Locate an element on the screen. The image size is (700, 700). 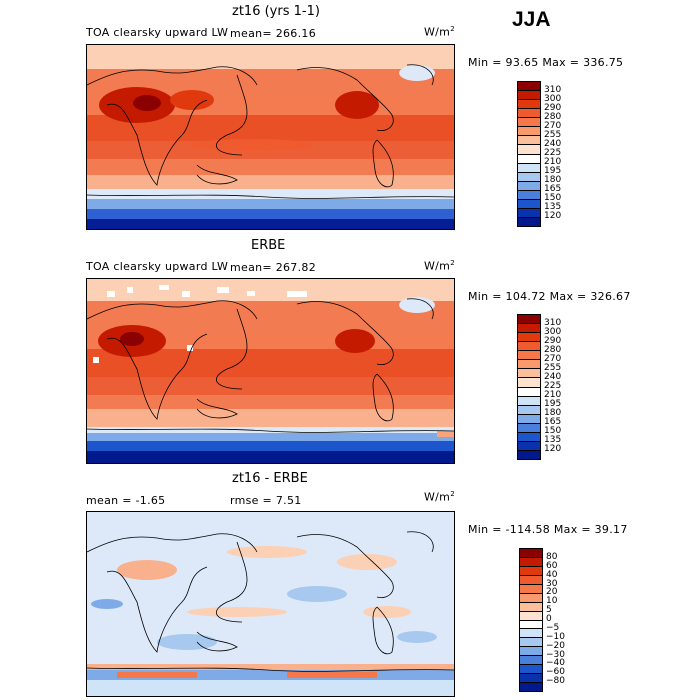
panel-3-mean-label: mean = -1.65 is located at coordinates (126, 500).